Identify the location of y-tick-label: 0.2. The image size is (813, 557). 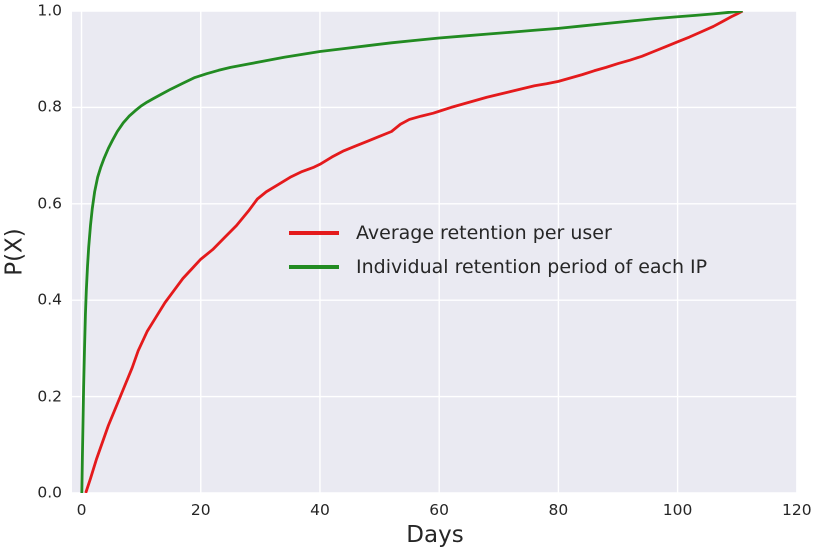
(49, 395).